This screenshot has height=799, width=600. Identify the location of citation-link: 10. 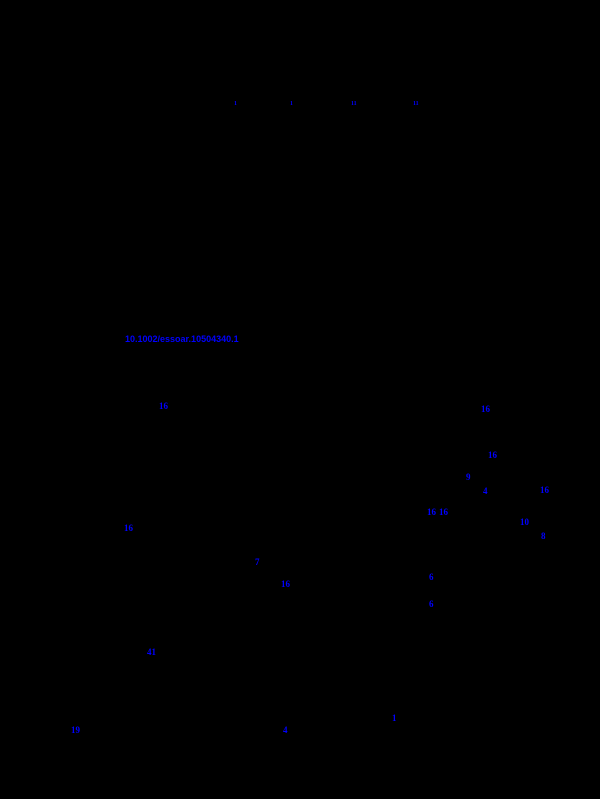
(524, 522).